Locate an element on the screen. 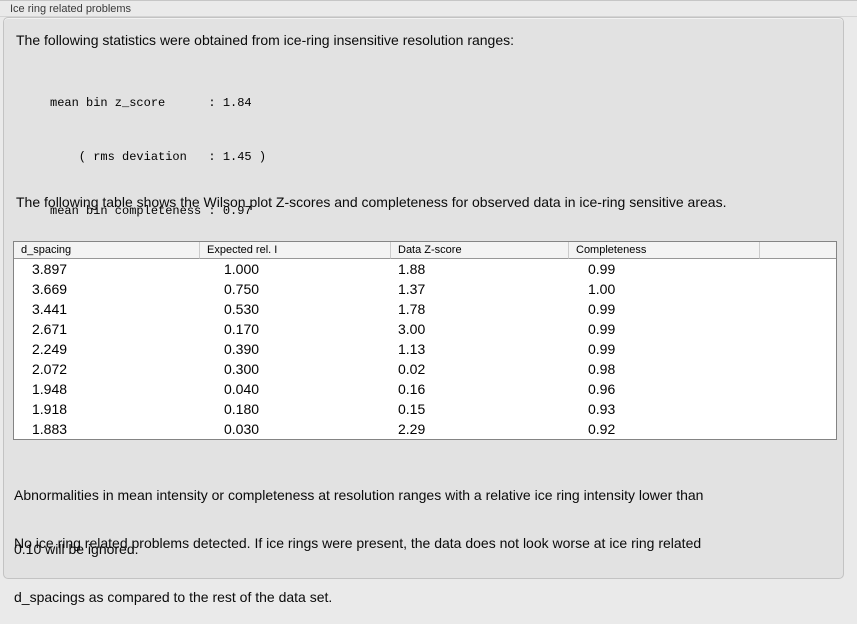 This screenshot has height=624, width=857. table-row: 1.883 0.030 2.29 0.92 is located at coordinates (425, 429).